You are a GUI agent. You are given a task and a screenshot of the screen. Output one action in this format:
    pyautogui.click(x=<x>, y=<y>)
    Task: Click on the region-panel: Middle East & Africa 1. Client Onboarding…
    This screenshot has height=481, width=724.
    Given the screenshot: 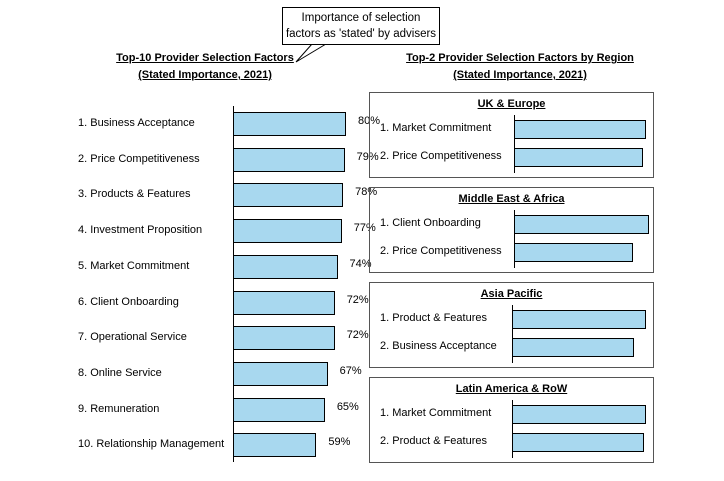 What is the action you would take?
    pyautogui.click(x=511, y=230)
    